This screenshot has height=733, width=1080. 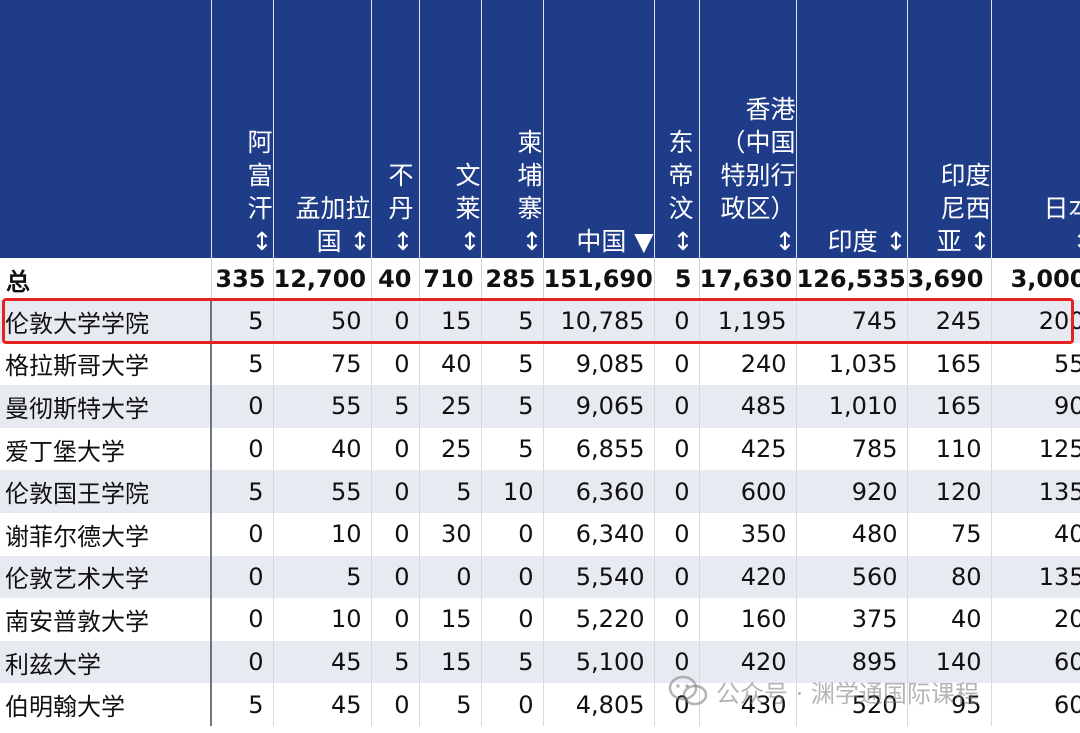 I want to click on header-cambodia: 柬 埔 寨 ↕, so click(x=512, y=129).